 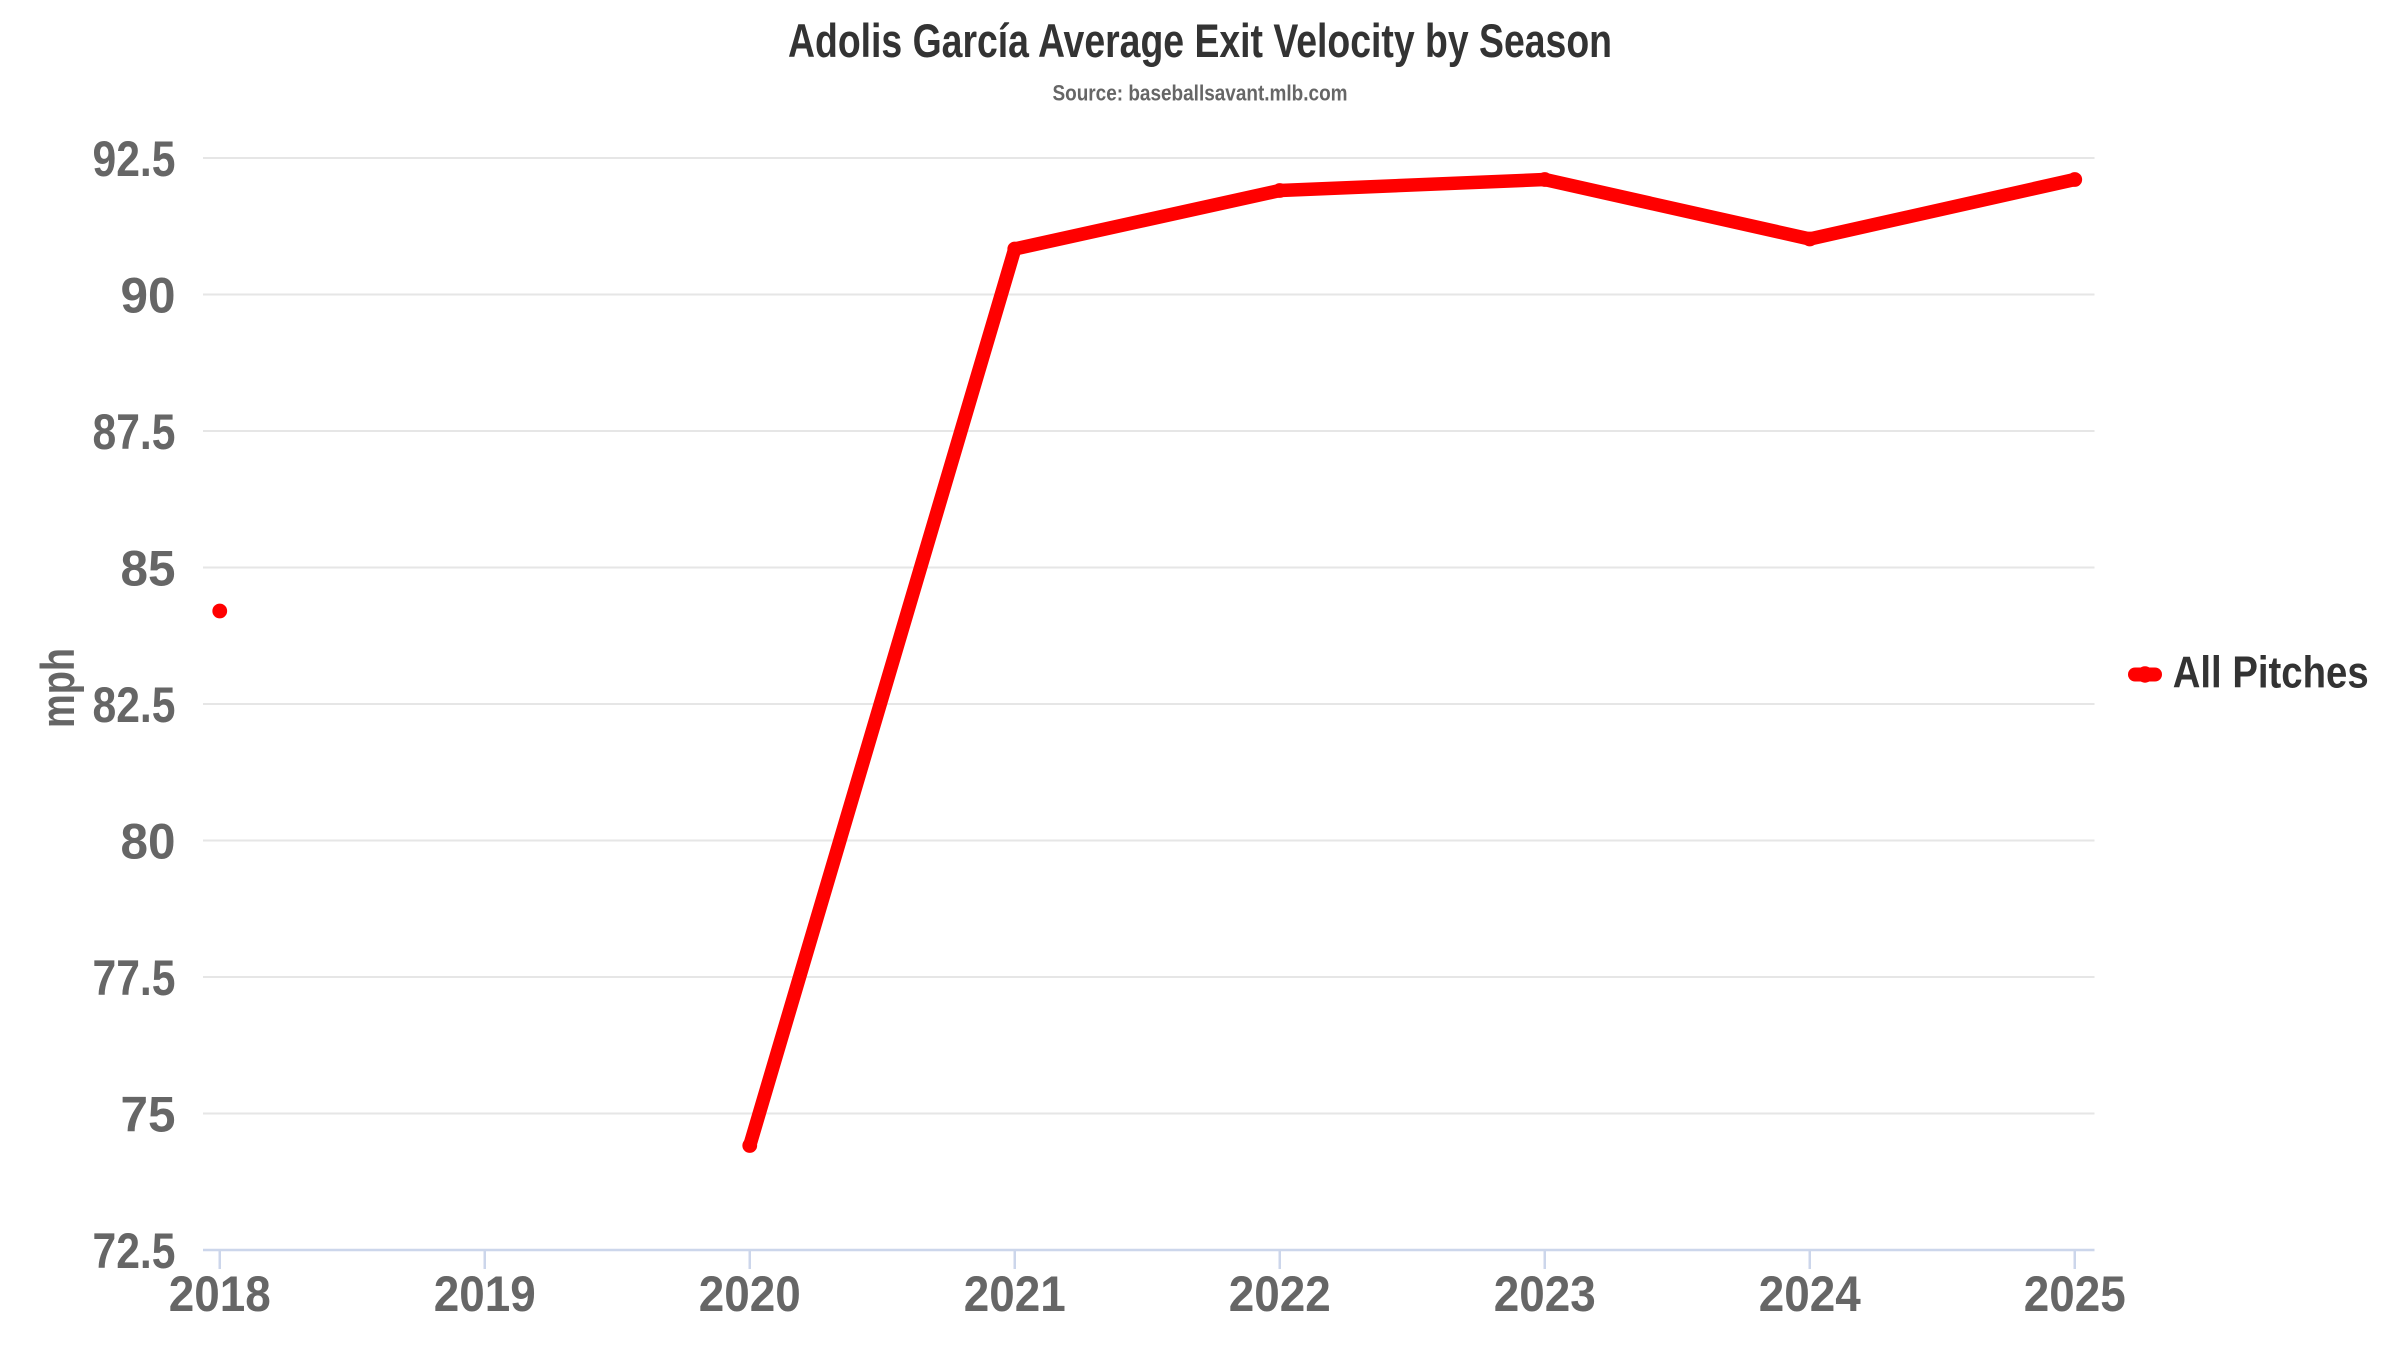 What do you see at coordinates (134, 1251) in the screenshot?
I see `svg-text: 72.5` at bounding box center [134, 1251].